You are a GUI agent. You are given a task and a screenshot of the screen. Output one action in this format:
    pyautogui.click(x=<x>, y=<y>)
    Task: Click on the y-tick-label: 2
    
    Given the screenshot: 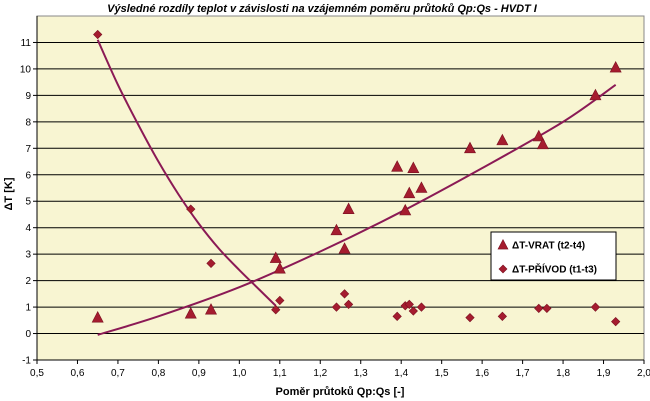 What is the action you would take?
    pyautogui.click(x=28, y=281)
    